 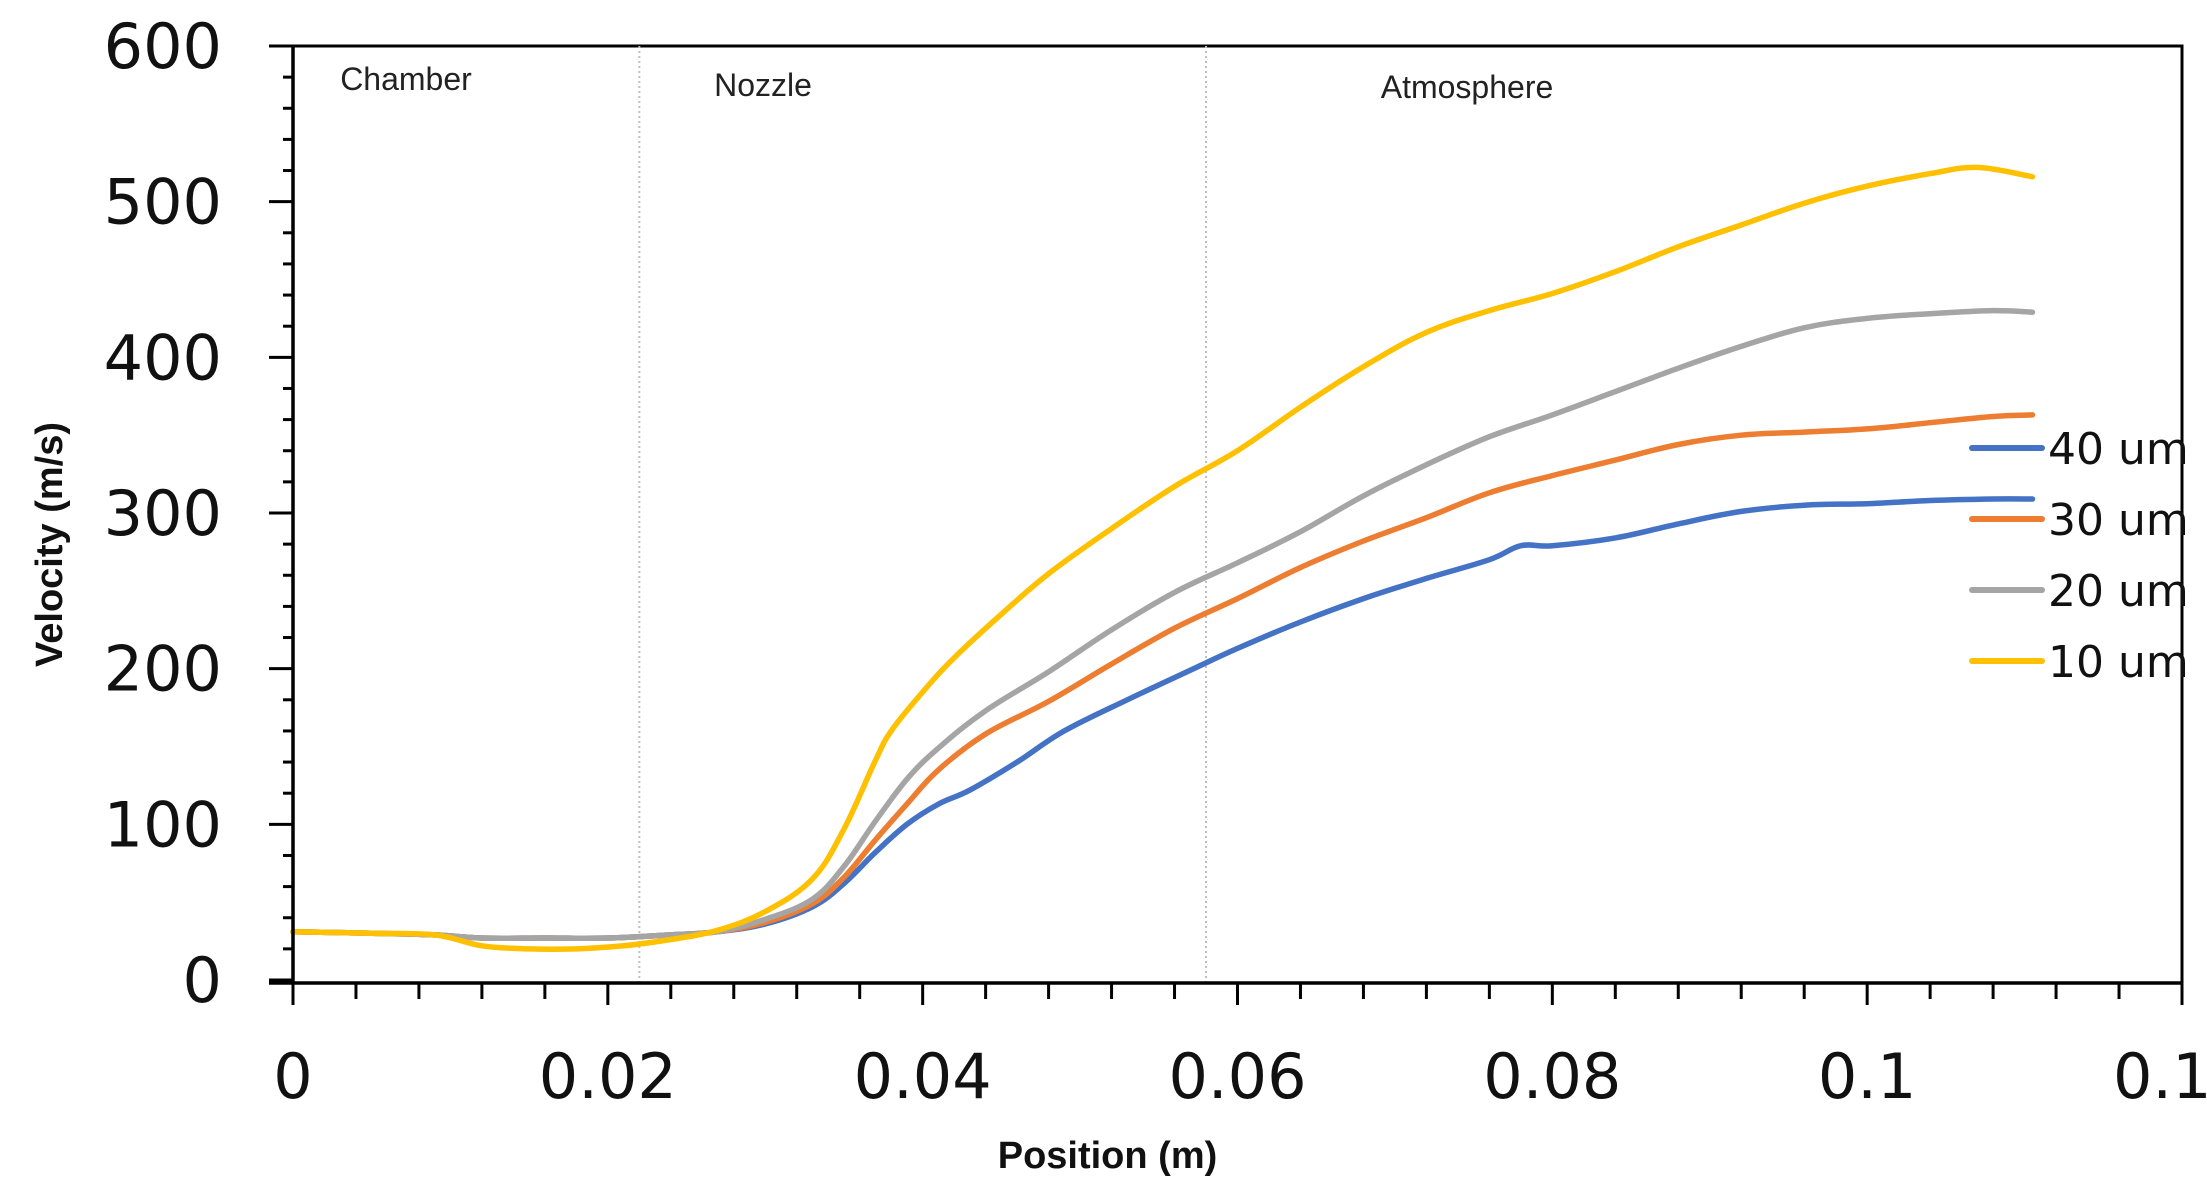 I want to click on x-tick-label: 0.04, so click(x=923, y=1076).